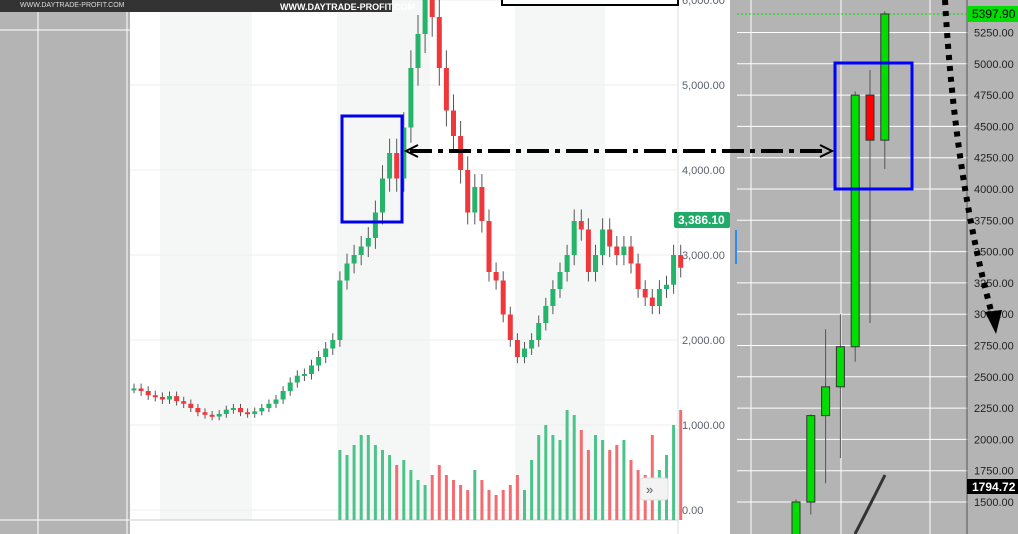  Describe the element at coordinates (703, 171) in the screenshot. I see `y-tick-label: 4,000.00` at that location.